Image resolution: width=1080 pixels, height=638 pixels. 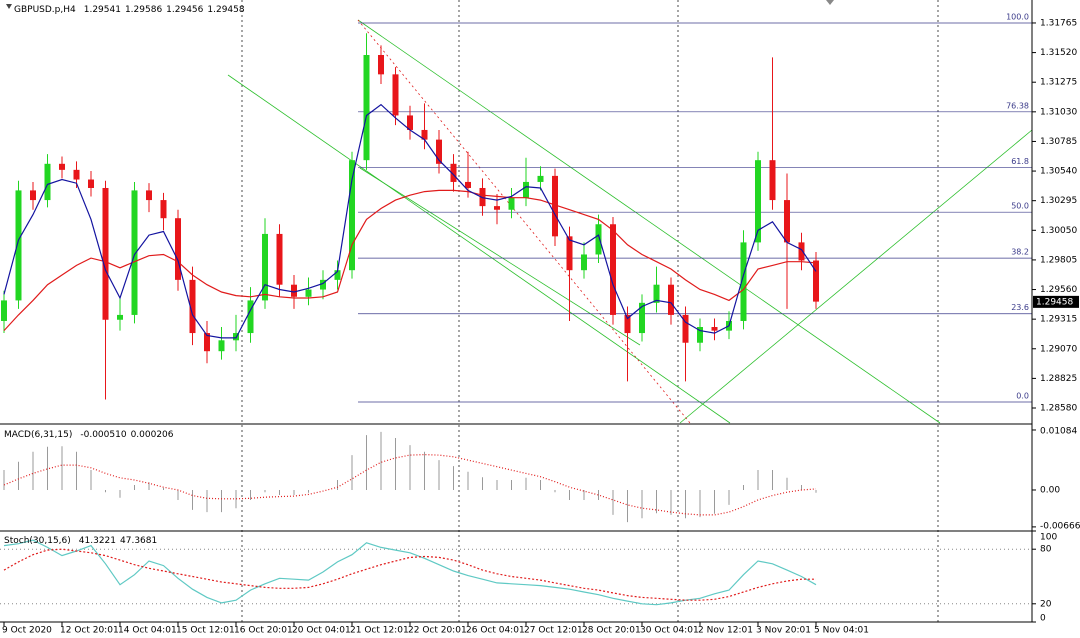 What do you see at coordinates (1058, 112) in the screenshot?
I see `y-tick-label: 1.31030` at bounding box center [1058, 112].